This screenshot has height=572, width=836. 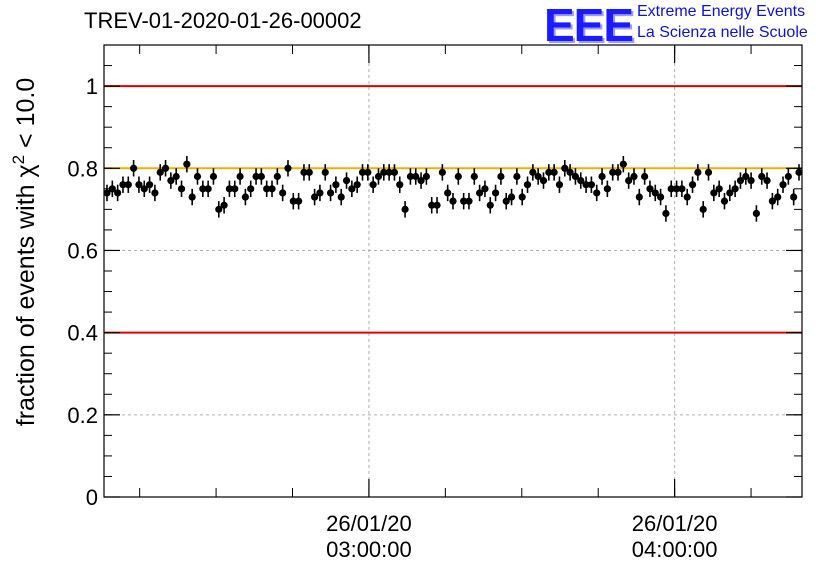 I want to click on y-axis-label: fraction of events with χ2 < 10.0, so click(x=24, y=252).